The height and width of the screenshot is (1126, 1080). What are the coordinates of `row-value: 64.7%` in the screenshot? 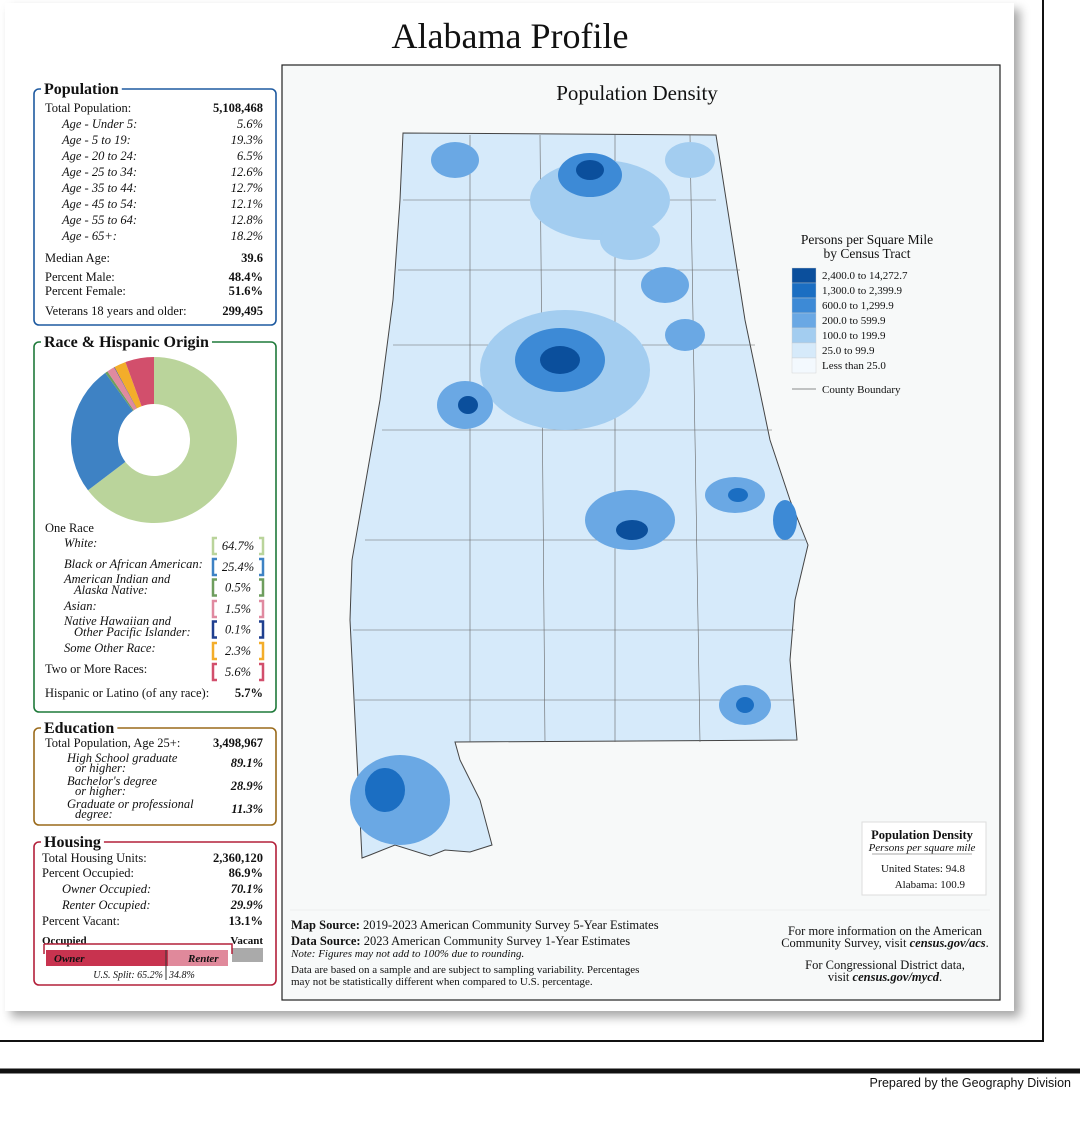 It's located at (238, 546).